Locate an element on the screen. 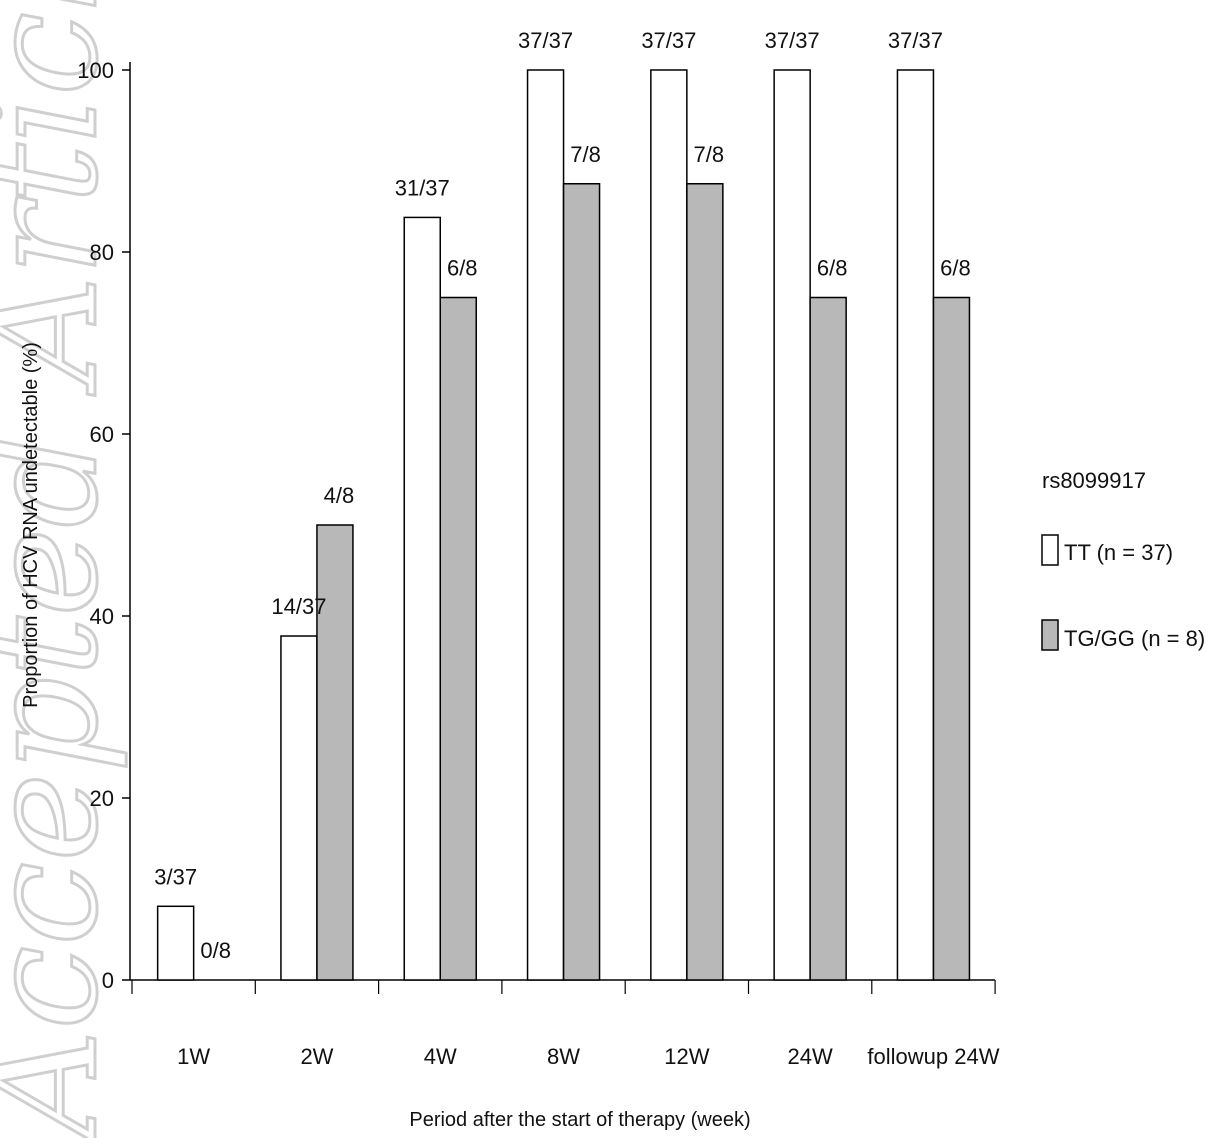 Image resolution: width=1206 pixels, height=1138 pixels. data-label-tt: 31/37 is located at coordinates (422, 187).